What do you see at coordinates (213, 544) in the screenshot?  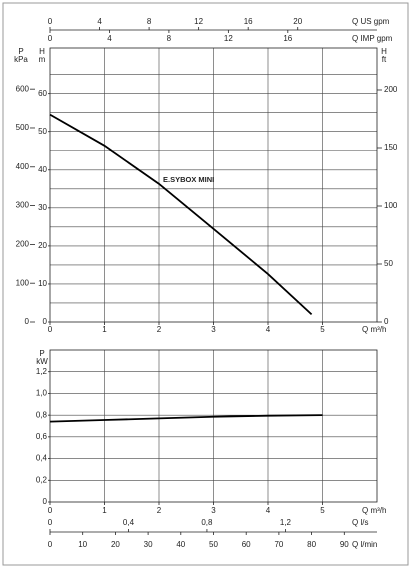 I see `x3-tick-label: 50` at bounding box center [213, 544].